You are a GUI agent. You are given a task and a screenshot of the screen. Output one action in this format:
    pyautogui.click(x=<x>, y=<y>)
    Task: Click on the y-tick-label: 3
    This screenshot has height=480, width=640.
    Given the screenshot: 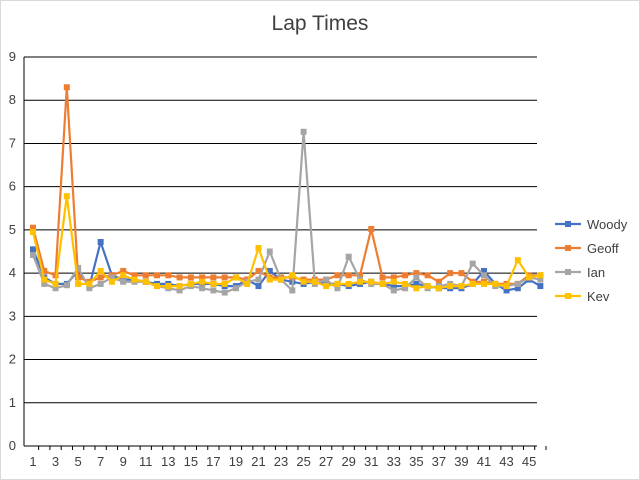 What is the action you would take?
    pyautogui.click(x=12, y=315)
    